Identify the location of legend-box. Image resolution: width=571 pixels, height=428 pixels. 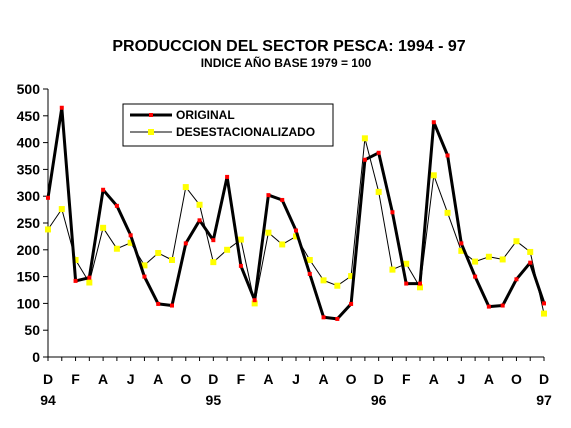
(228, 125).